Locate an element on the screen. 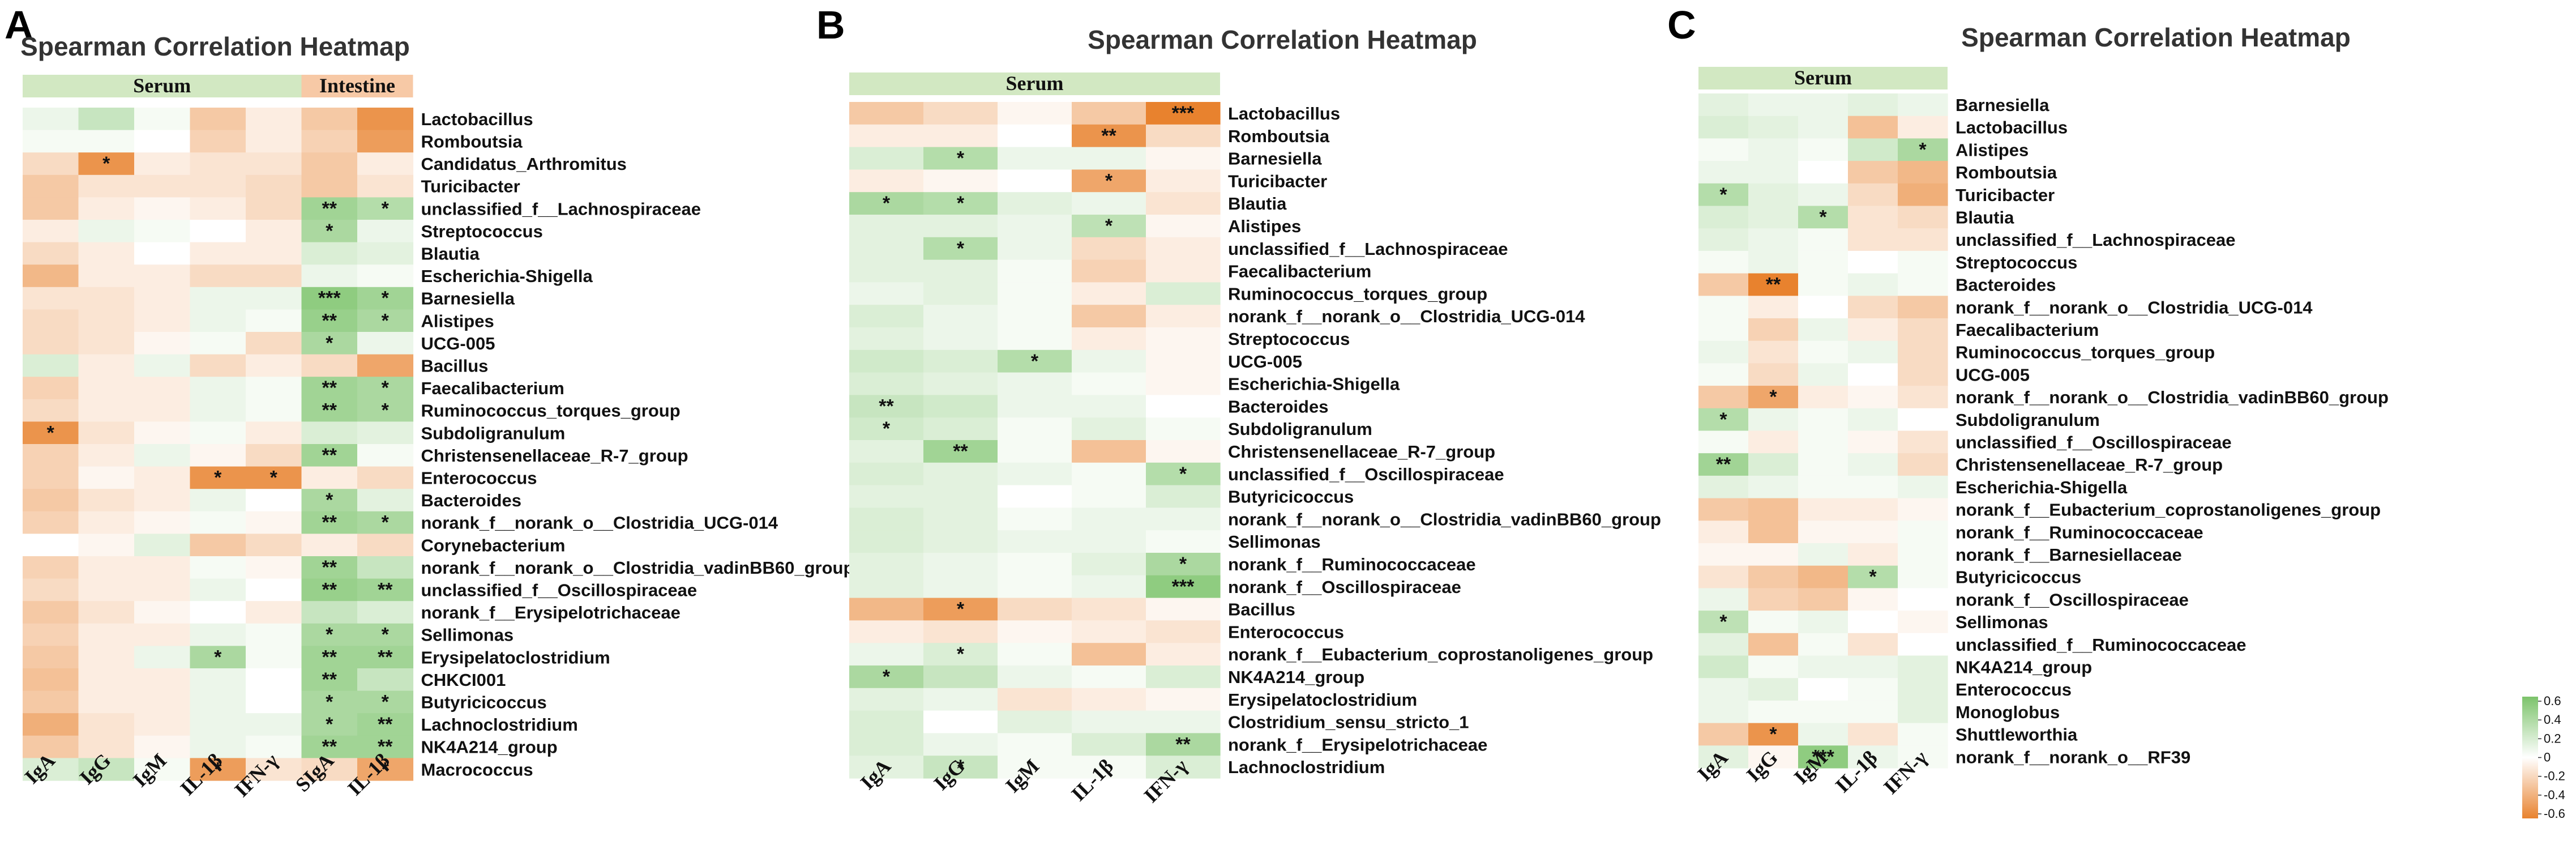 The image size is (2576, 849). panel-b-significance-mark: ** is located at coordinates (960, 451).